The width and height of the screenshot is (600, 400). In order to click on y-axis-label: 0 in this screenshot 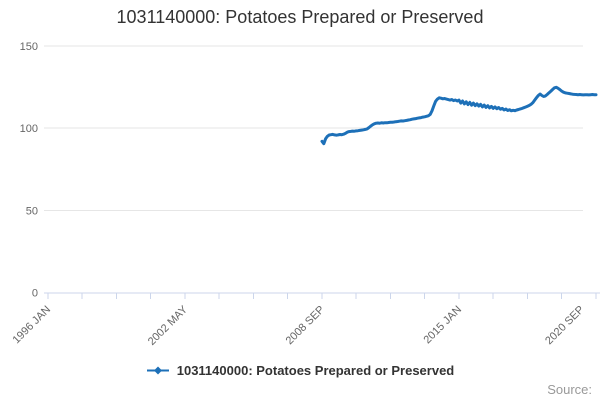, I will do `click(35, 294)`.